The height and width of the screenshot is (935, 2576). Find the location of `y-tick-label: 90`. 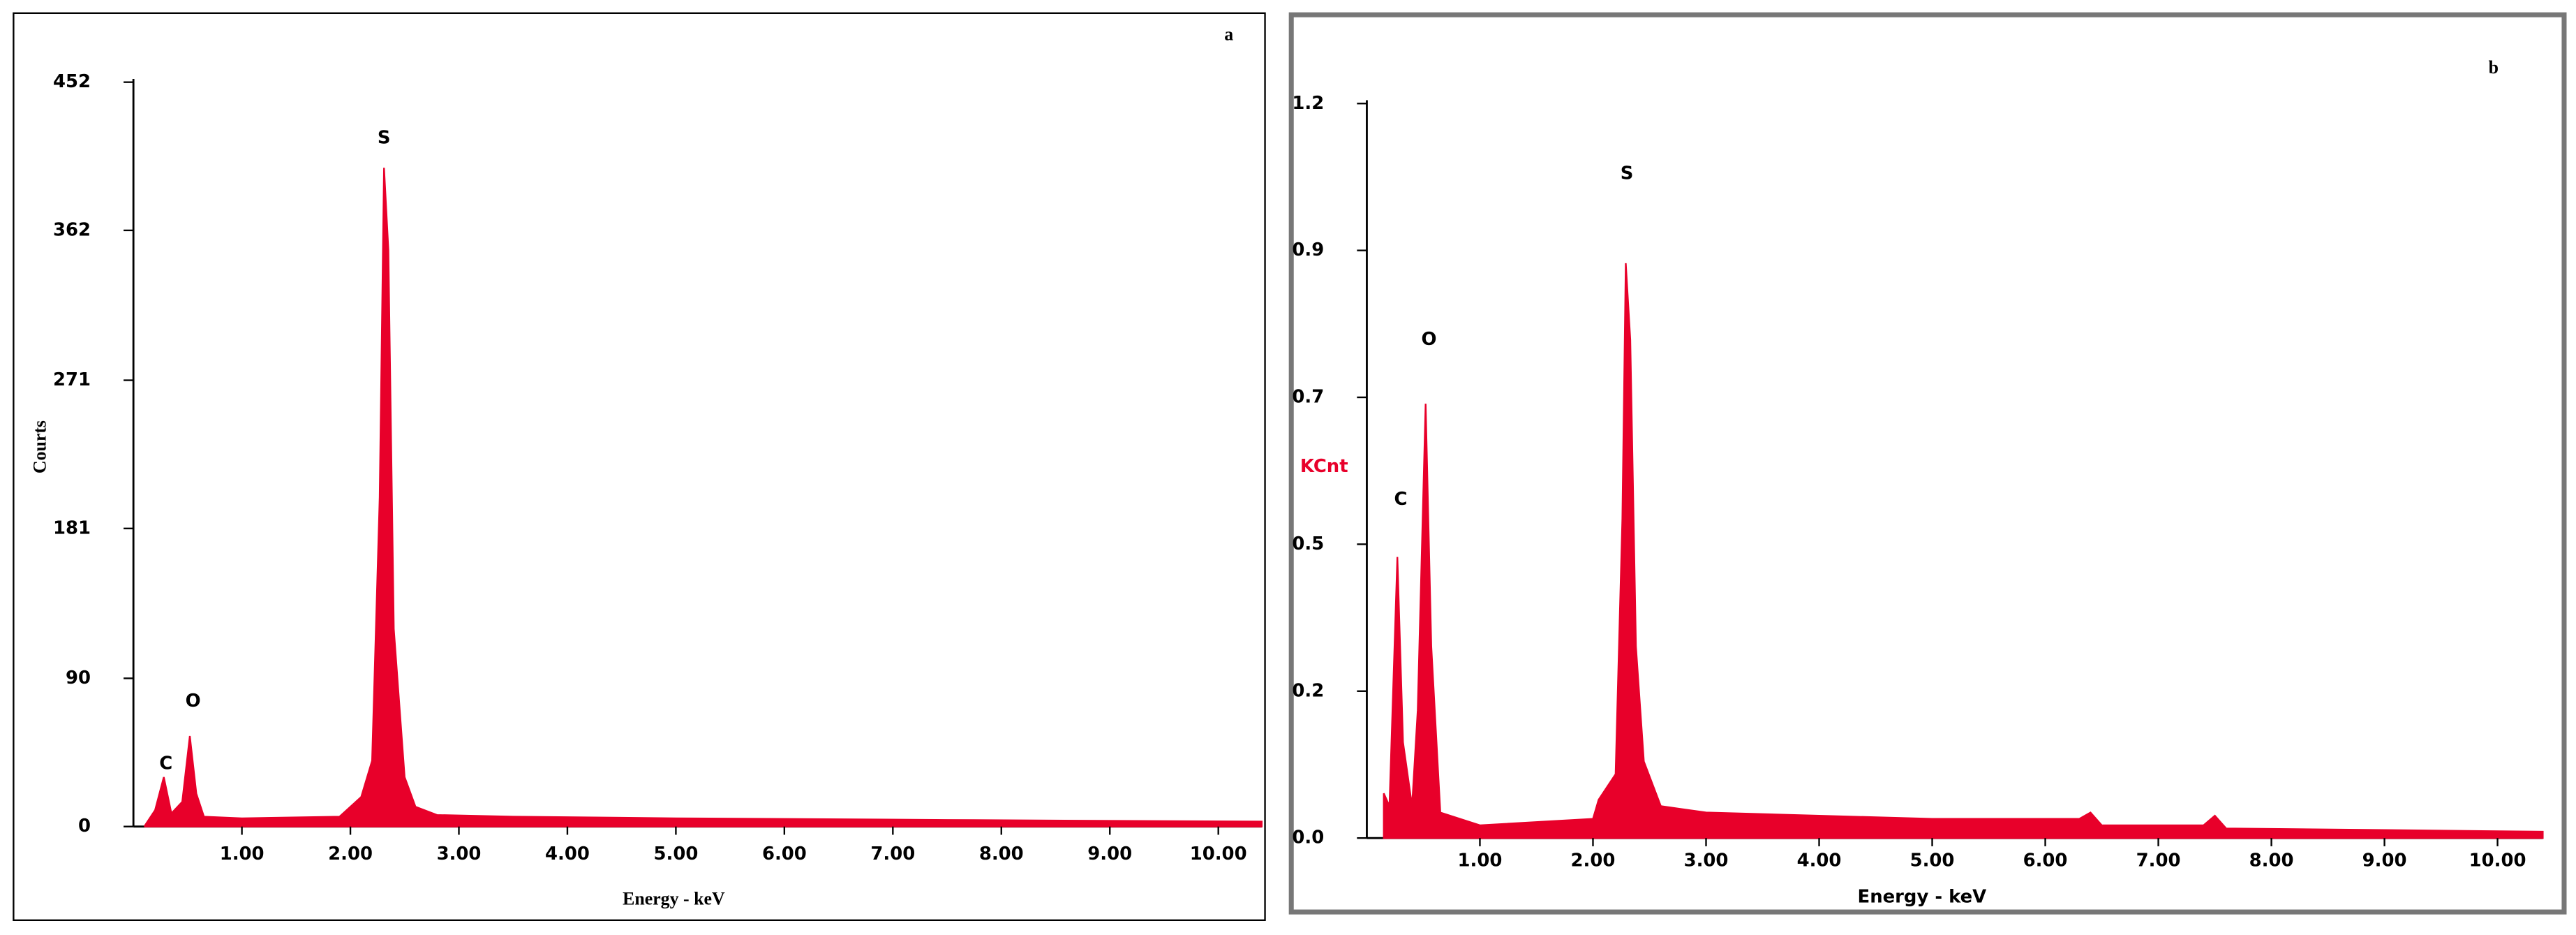

y-tick-label: 90 is located at coordinates (78, 678).